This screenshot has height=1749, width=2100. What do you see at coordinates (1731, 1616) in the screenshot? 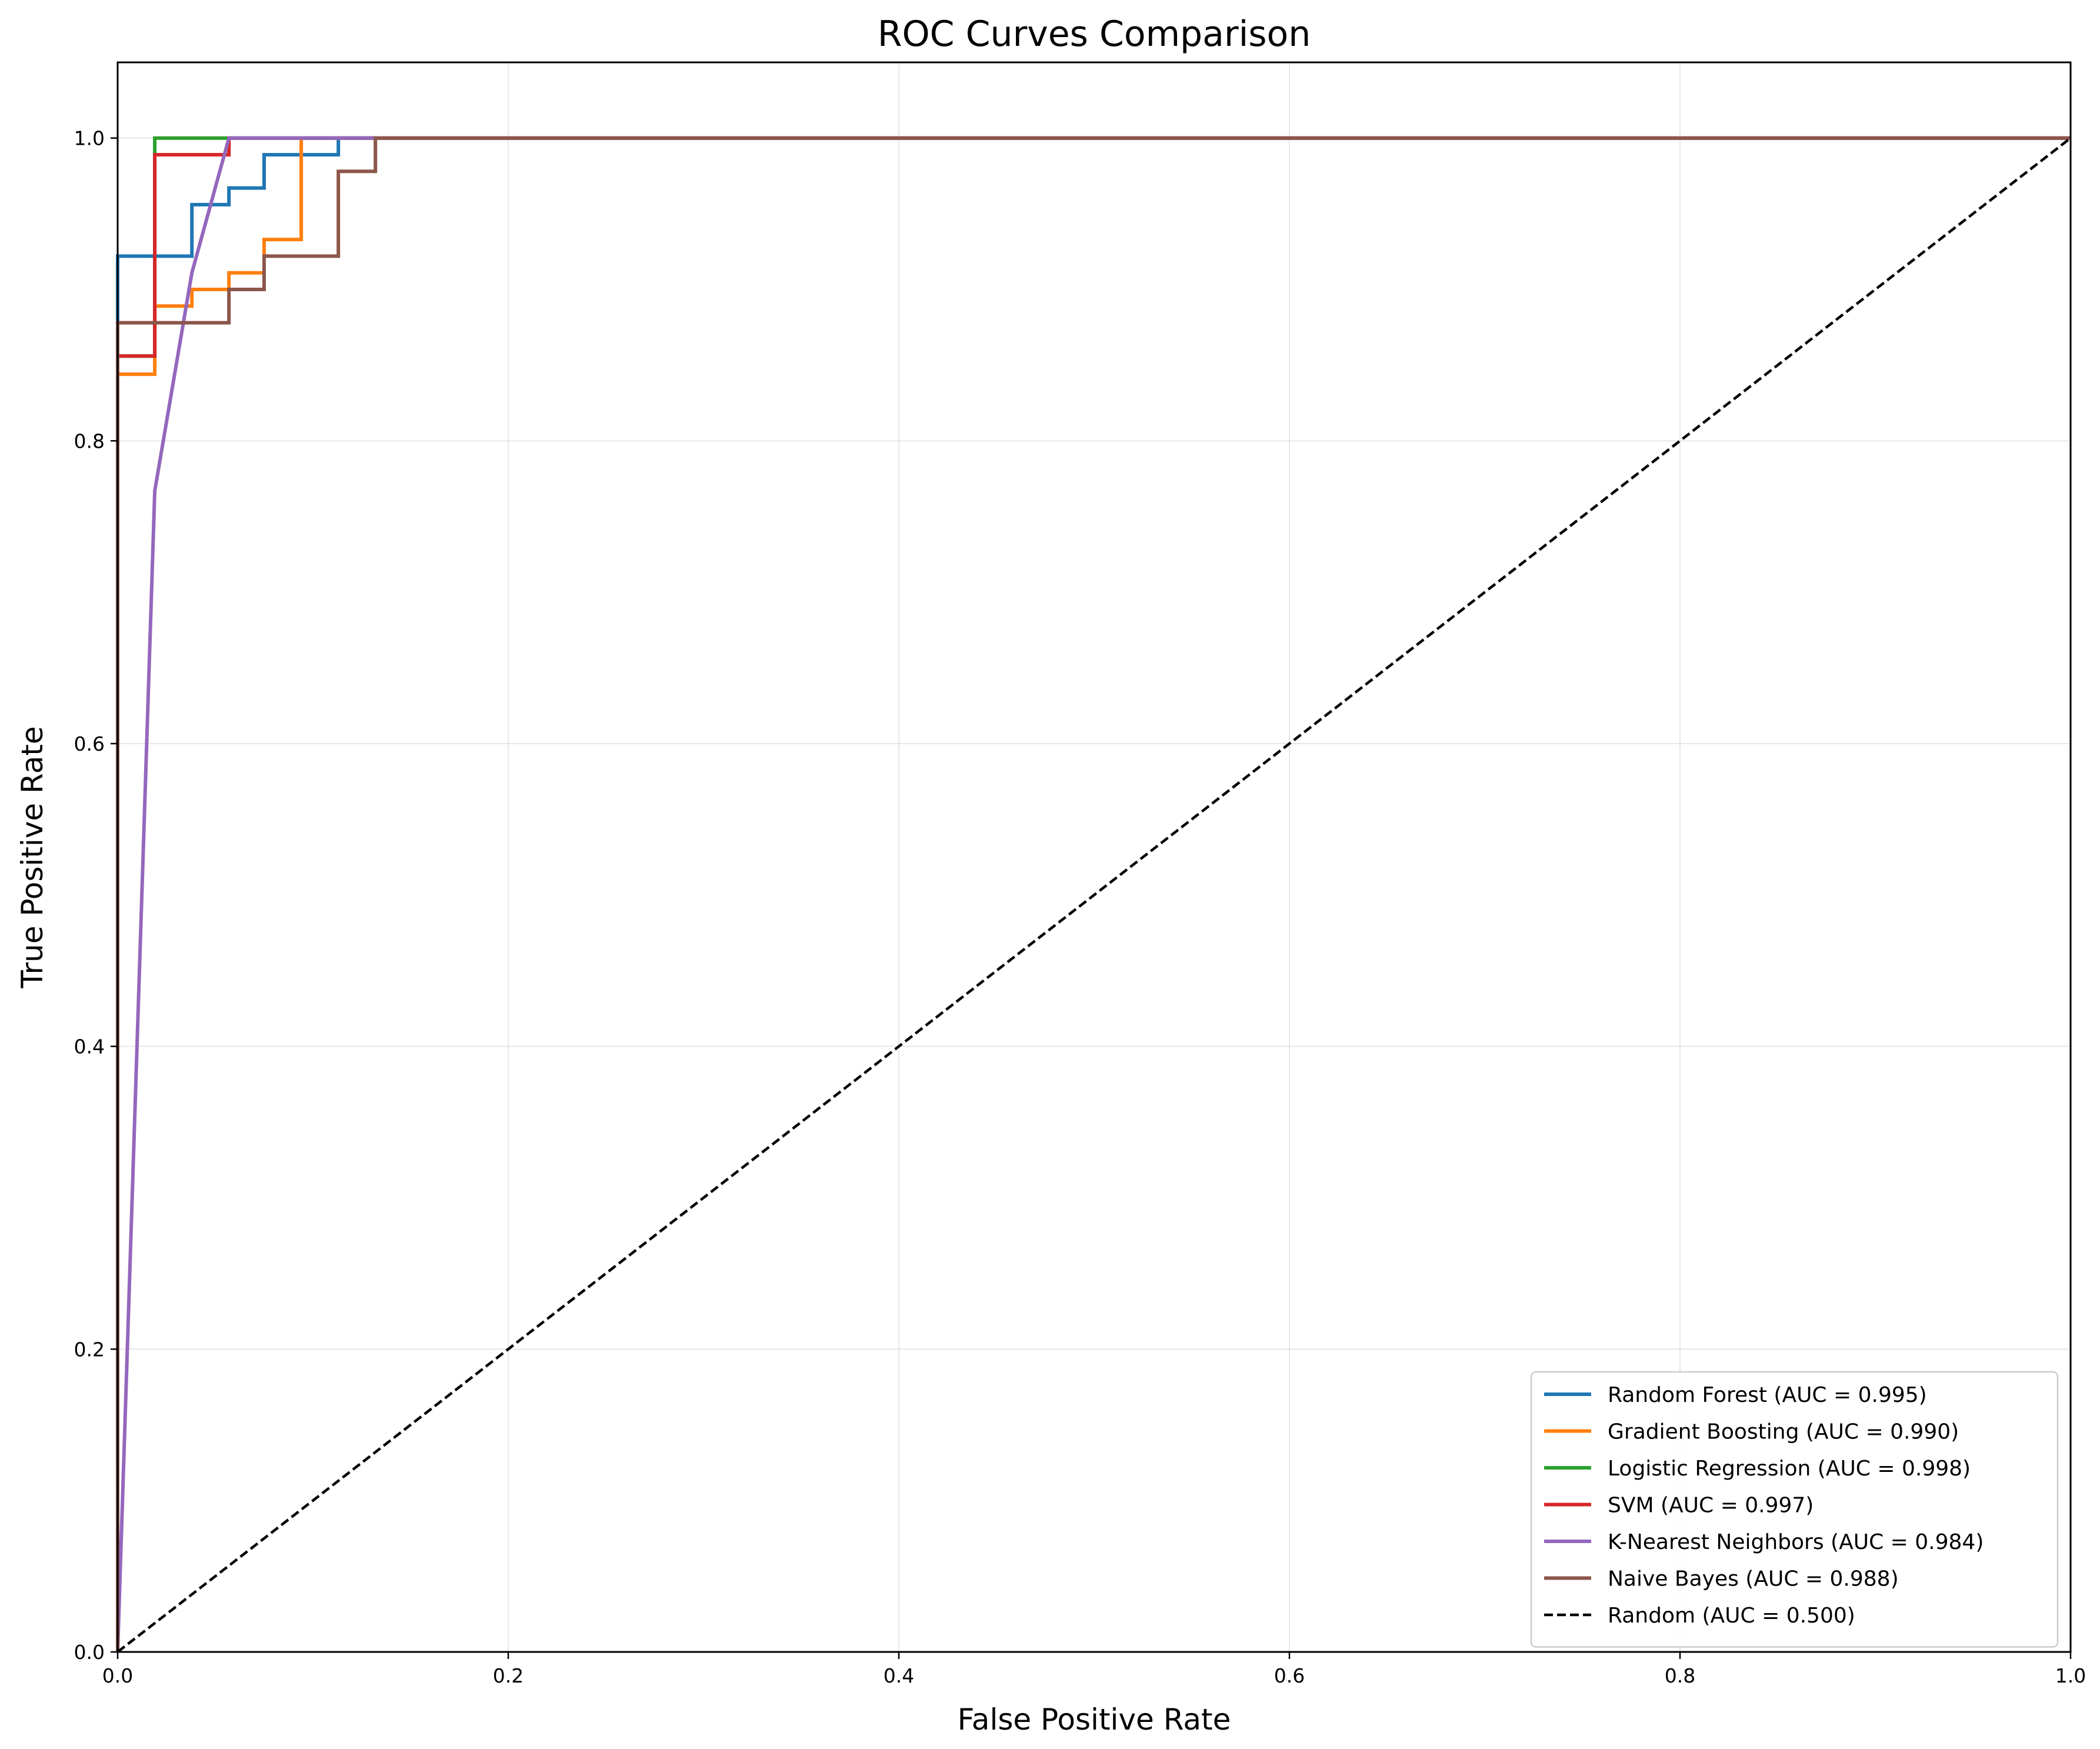
I see `legend-entry-label: Random (AUC = 0.500)` at bounding box center [1731, 1616].